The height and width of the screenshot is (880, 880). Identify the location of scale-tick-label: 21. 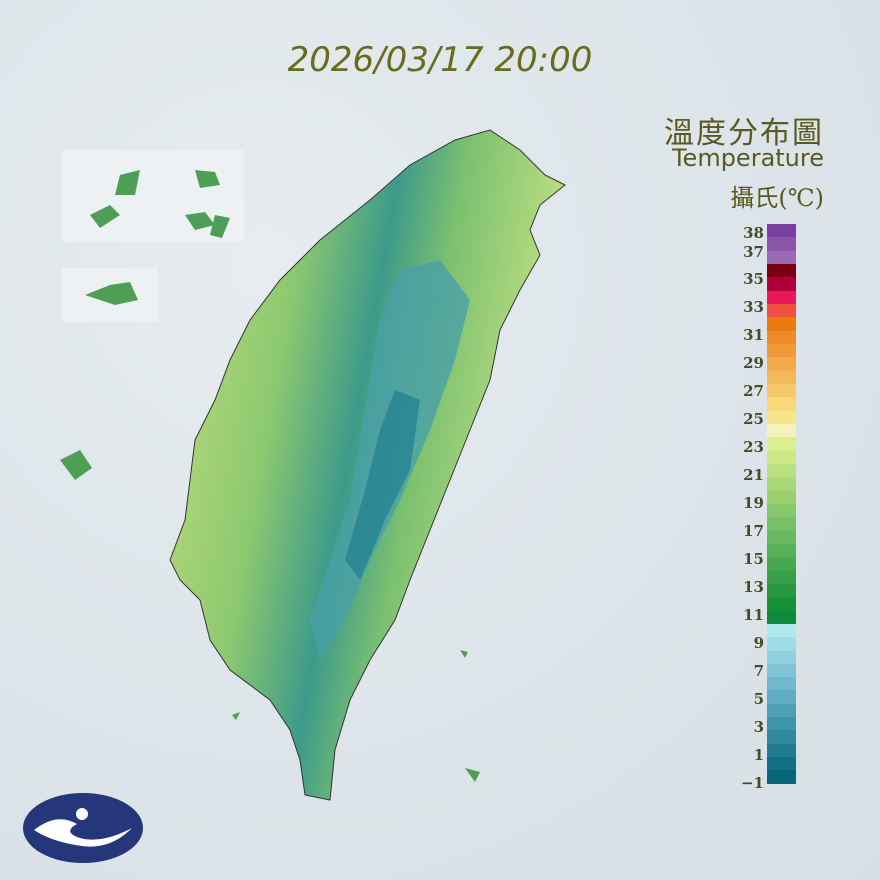
(753, 475).